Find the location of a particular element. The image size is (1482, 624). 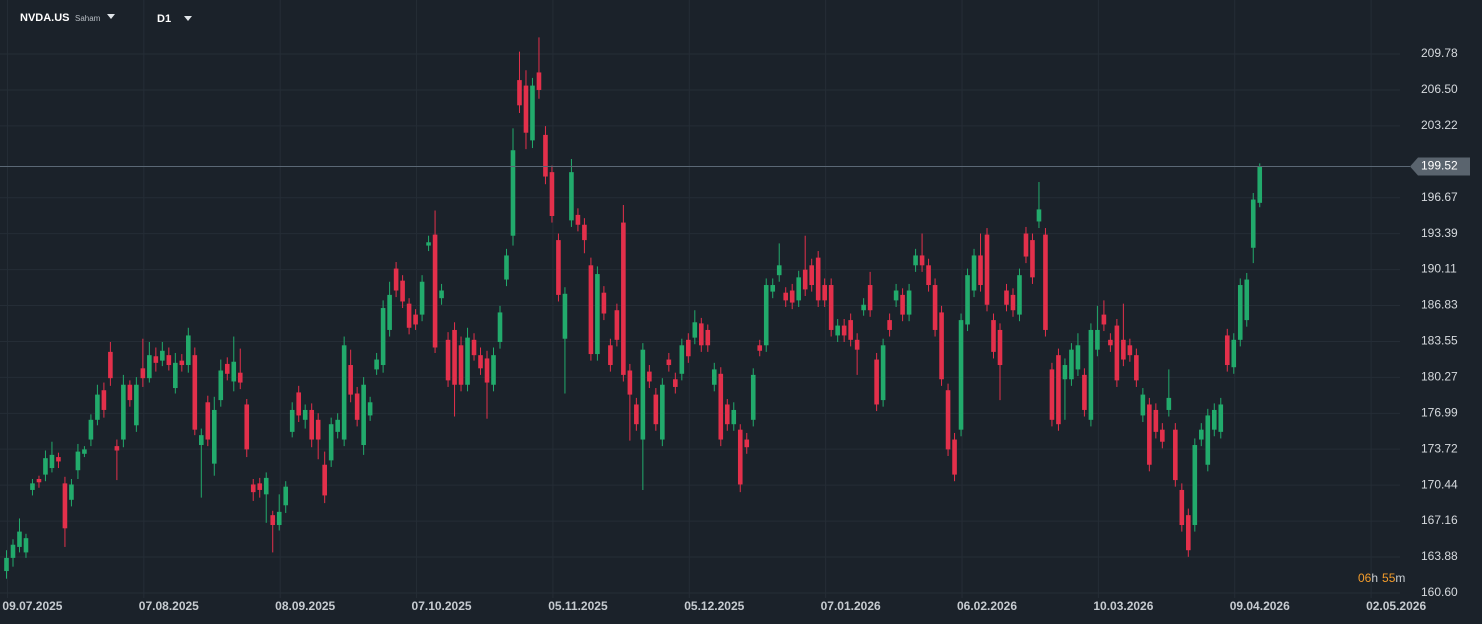

countdown-h: h is located at coordinates (1374, 578).